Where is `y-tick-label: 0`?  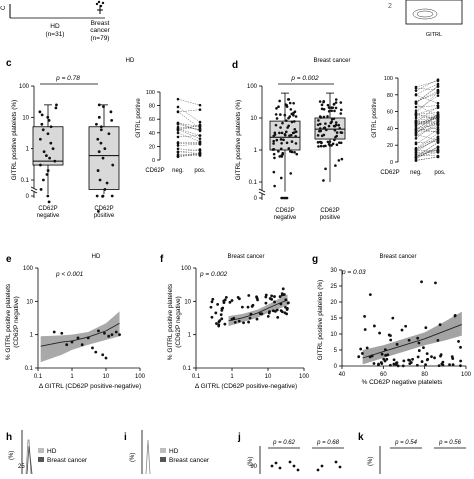 y-tick-label: 0 is located at coordinates (256, 199).